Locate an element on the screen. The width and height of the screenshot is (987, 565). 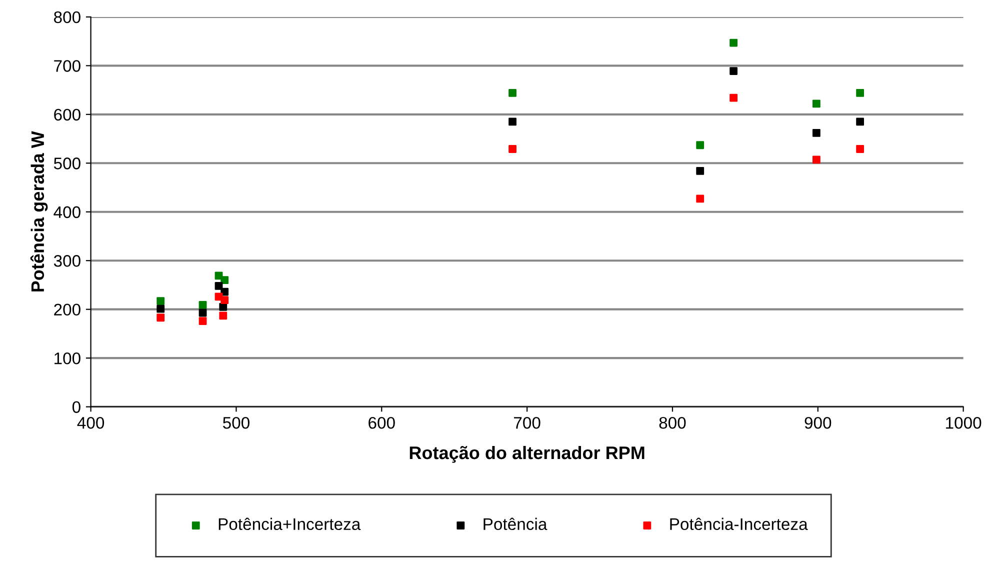
y-tick-label: 400 is located at coordinates (67, 212).